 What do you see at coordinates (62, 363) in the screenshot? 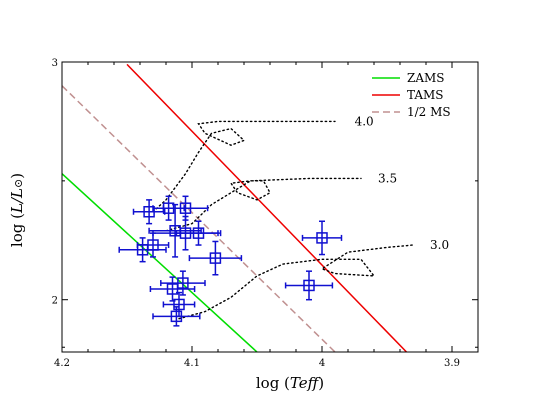
I see `x-tick-label: 4.2` at bounding box center [62, 363].